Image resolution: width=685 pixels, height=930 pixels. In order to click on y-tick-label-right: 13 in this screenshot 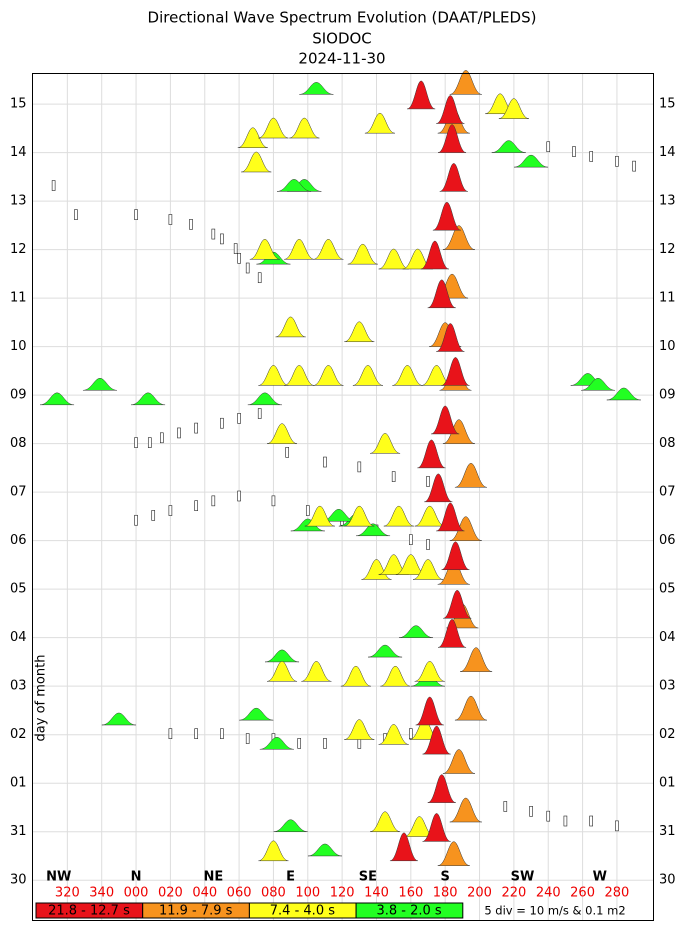, I will do `click(667, 201)`.